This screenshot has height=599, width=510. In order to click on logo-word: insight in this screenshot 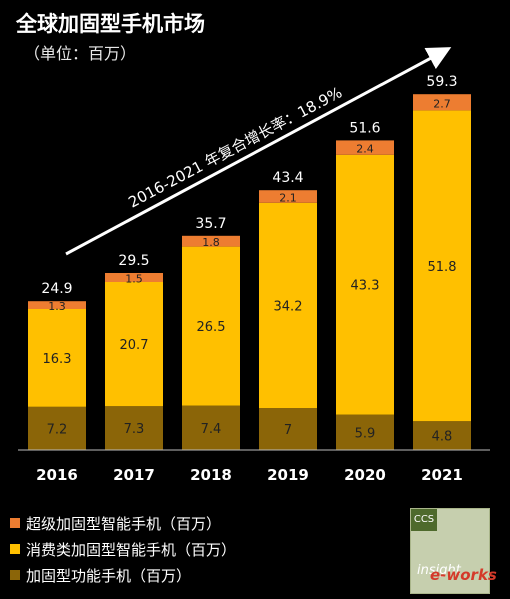, I will do `click(439, 570)`.